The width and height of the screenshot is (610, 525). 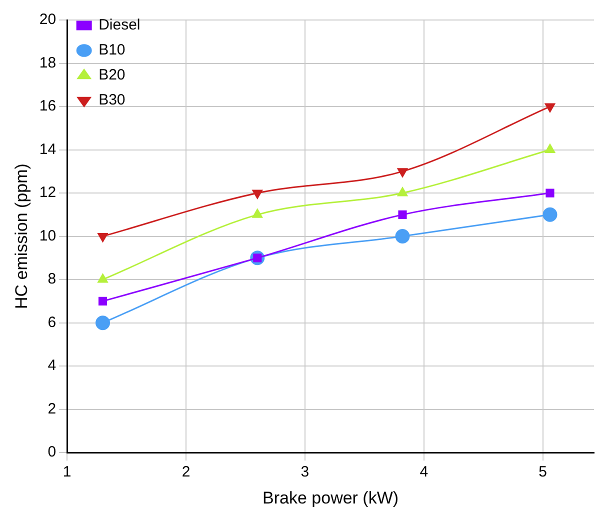 What do you see at coordinates (47, 106) in the screenshot?
I see `y-tick-label: 16` at bounding box center [47, 106].